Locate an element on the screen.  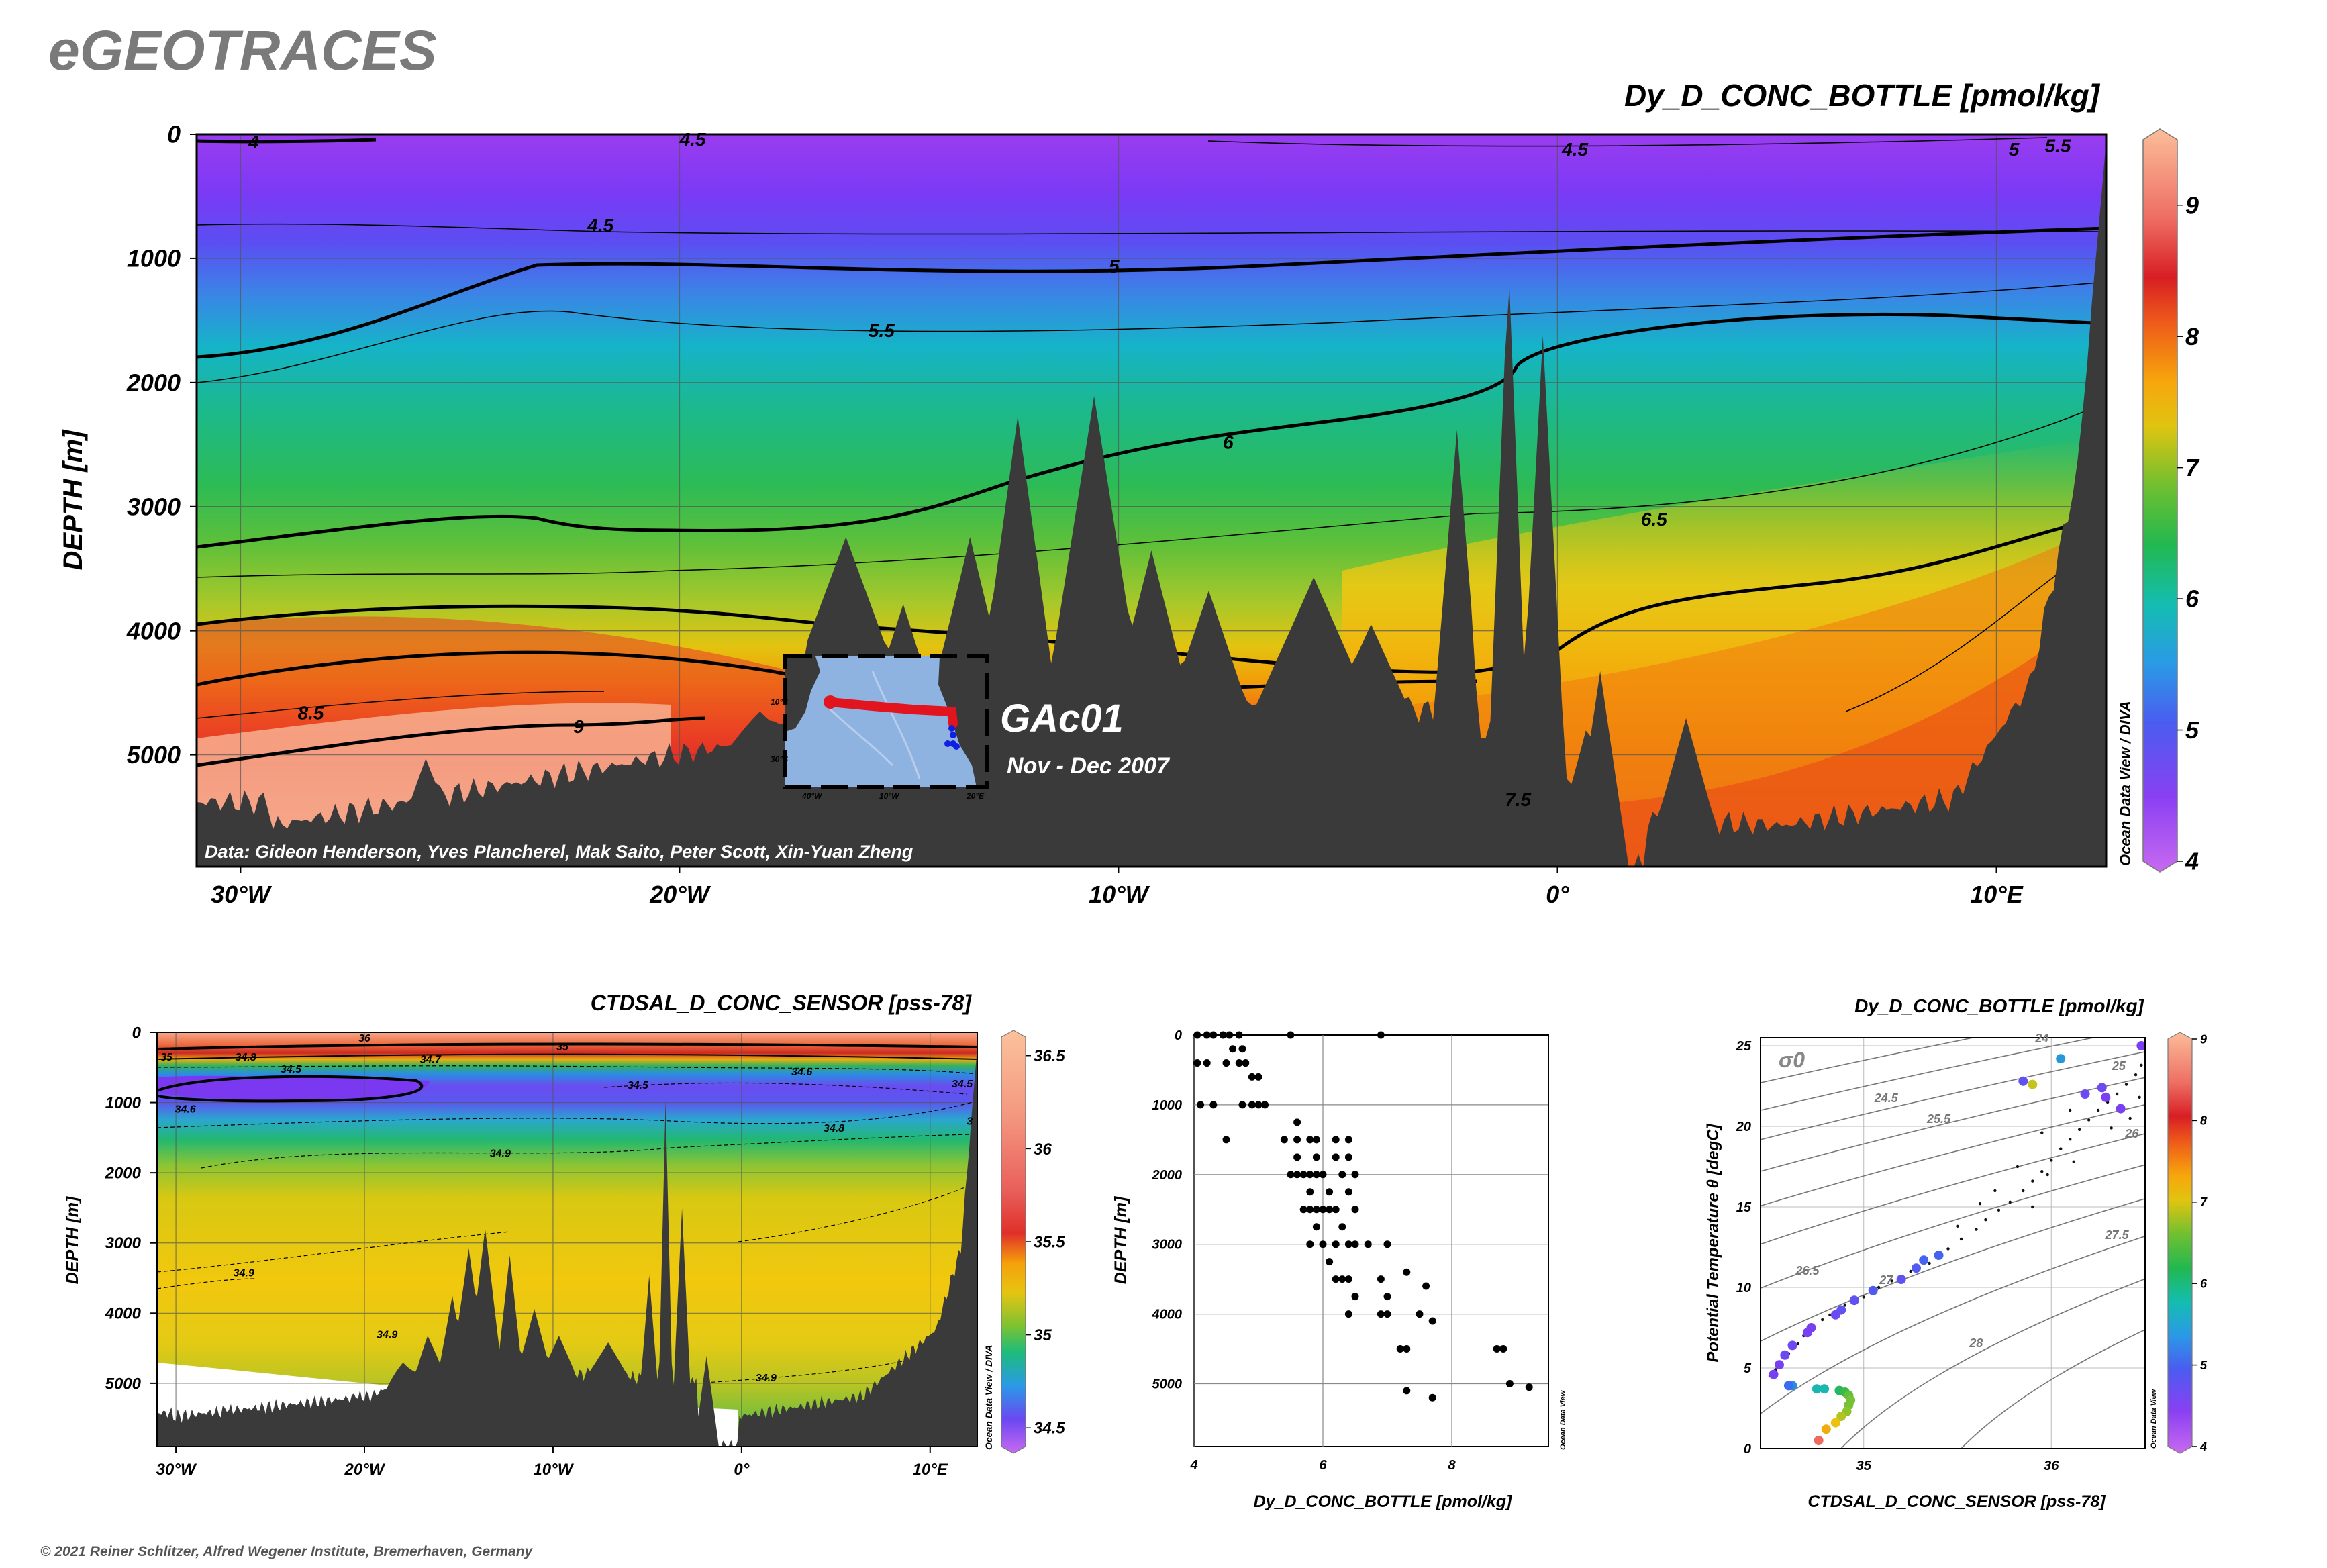
contour-label-1: 35 is located at coordinates (166, 1057).